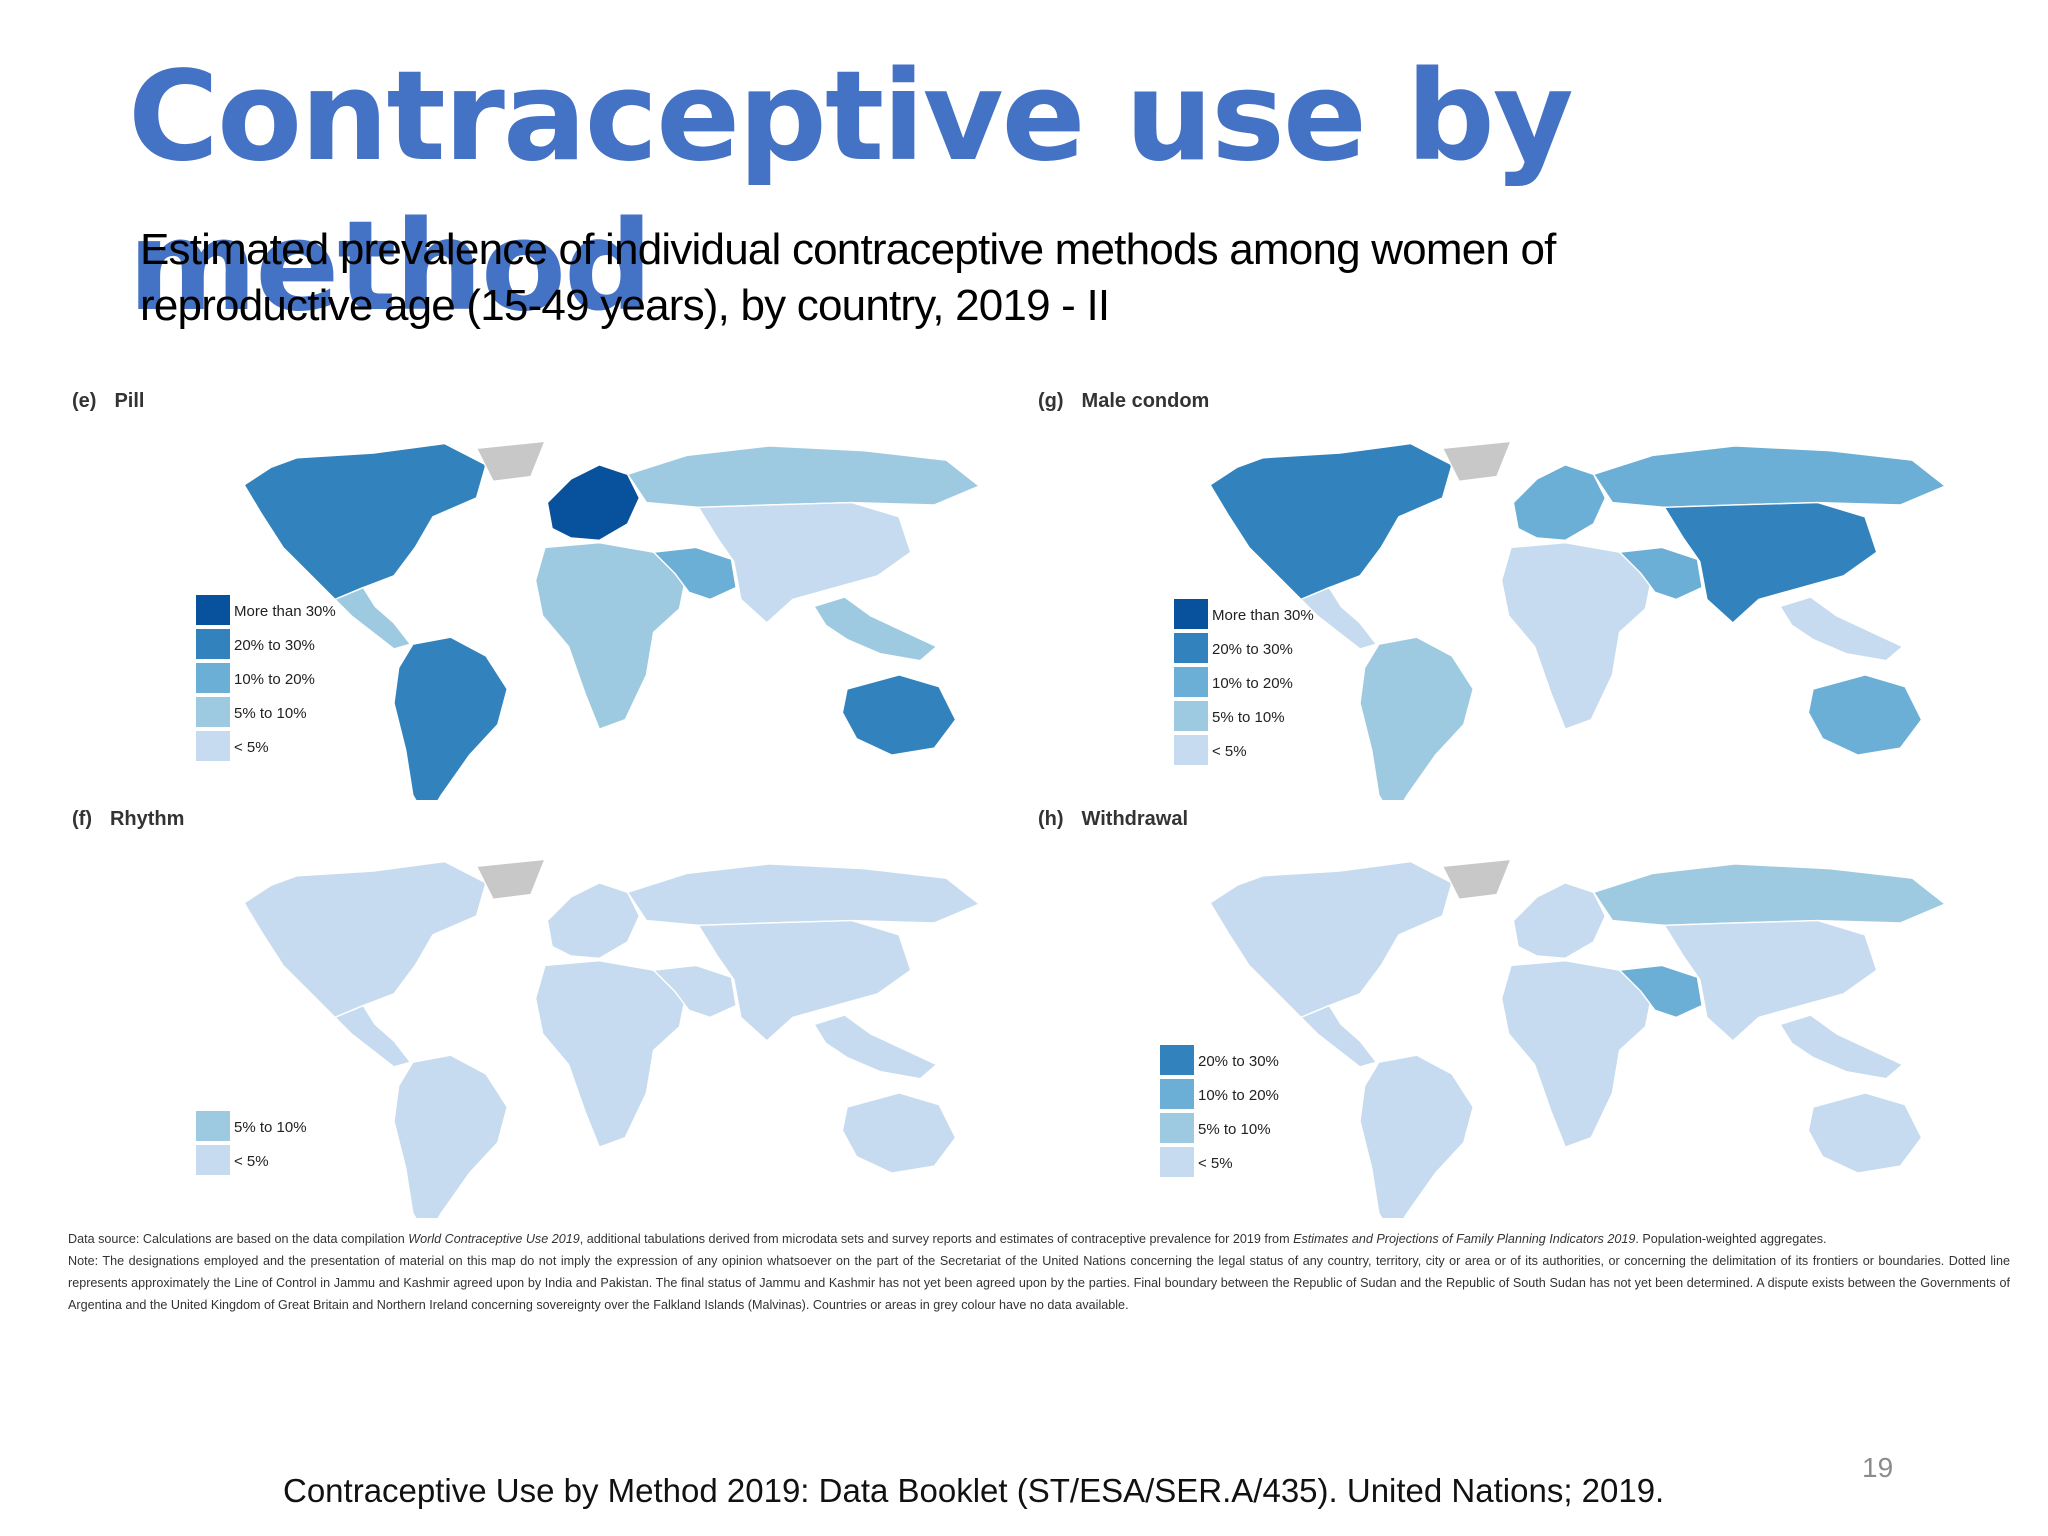 Image resolution: width=2048 pixels, height=1536 pixels. I want to click on world-map-rhythm, so click(612, 1038).